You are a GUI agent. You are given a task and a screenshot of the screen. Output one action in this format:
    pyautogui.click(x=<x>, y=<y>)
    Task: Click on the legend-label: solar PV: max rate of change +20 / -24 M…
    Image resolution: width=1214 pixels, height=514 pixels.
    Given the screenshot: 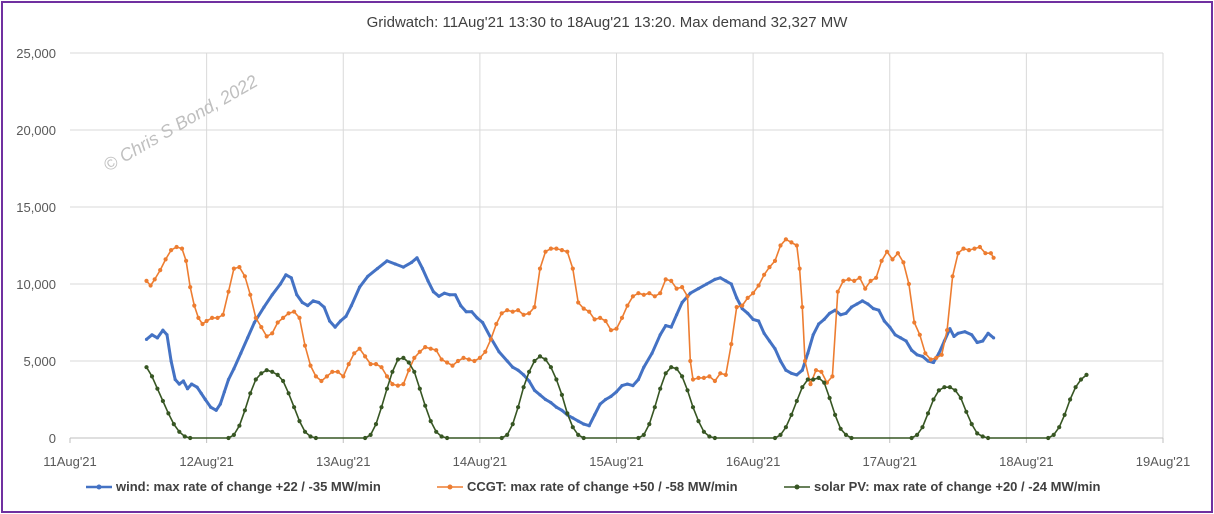 What is the action you would take?
    pyautogui.click(x=957, y=486)
    